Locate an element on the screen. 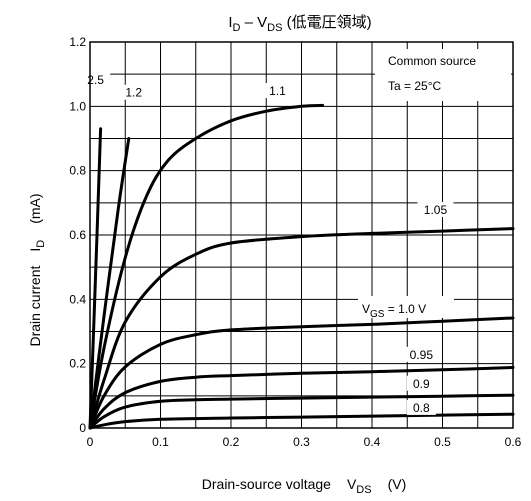 This screenshot has height=501, width=531. vgs-label-bg is located at coordinates (406, 307).